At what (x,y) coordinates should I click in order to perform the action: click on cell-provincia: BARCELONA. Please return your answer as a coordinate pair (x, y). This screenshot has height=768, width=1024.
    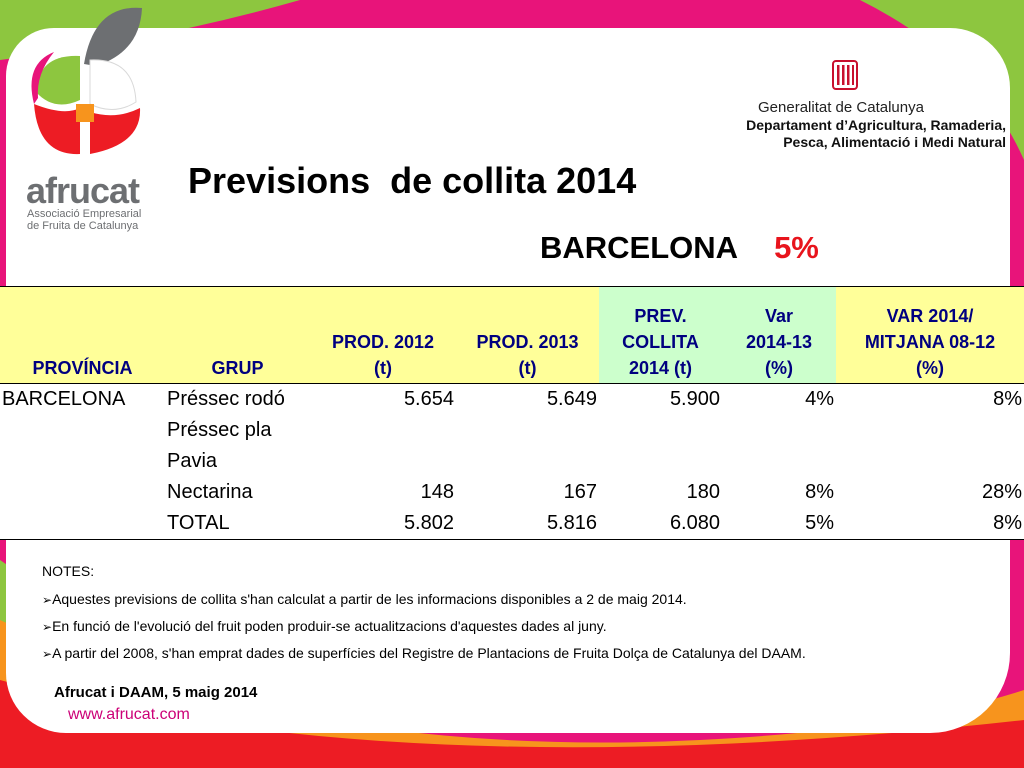
    Looking at the image, I should click on (64, 399).